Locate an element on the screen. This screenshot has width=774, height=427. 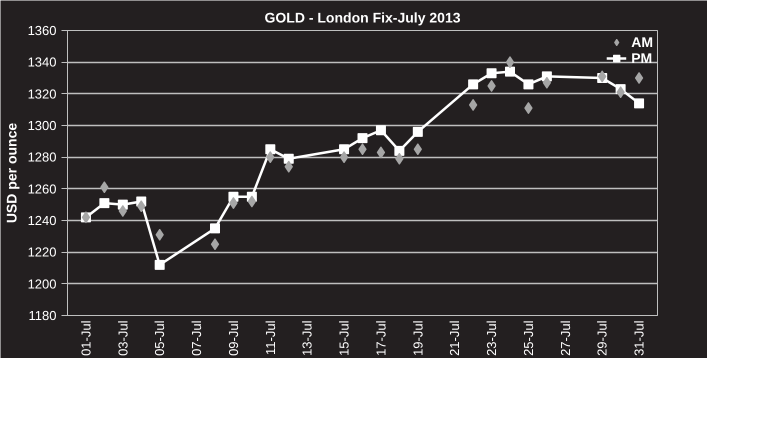
x-tick-label: 01-Jul is located at coordinates (86, 338).